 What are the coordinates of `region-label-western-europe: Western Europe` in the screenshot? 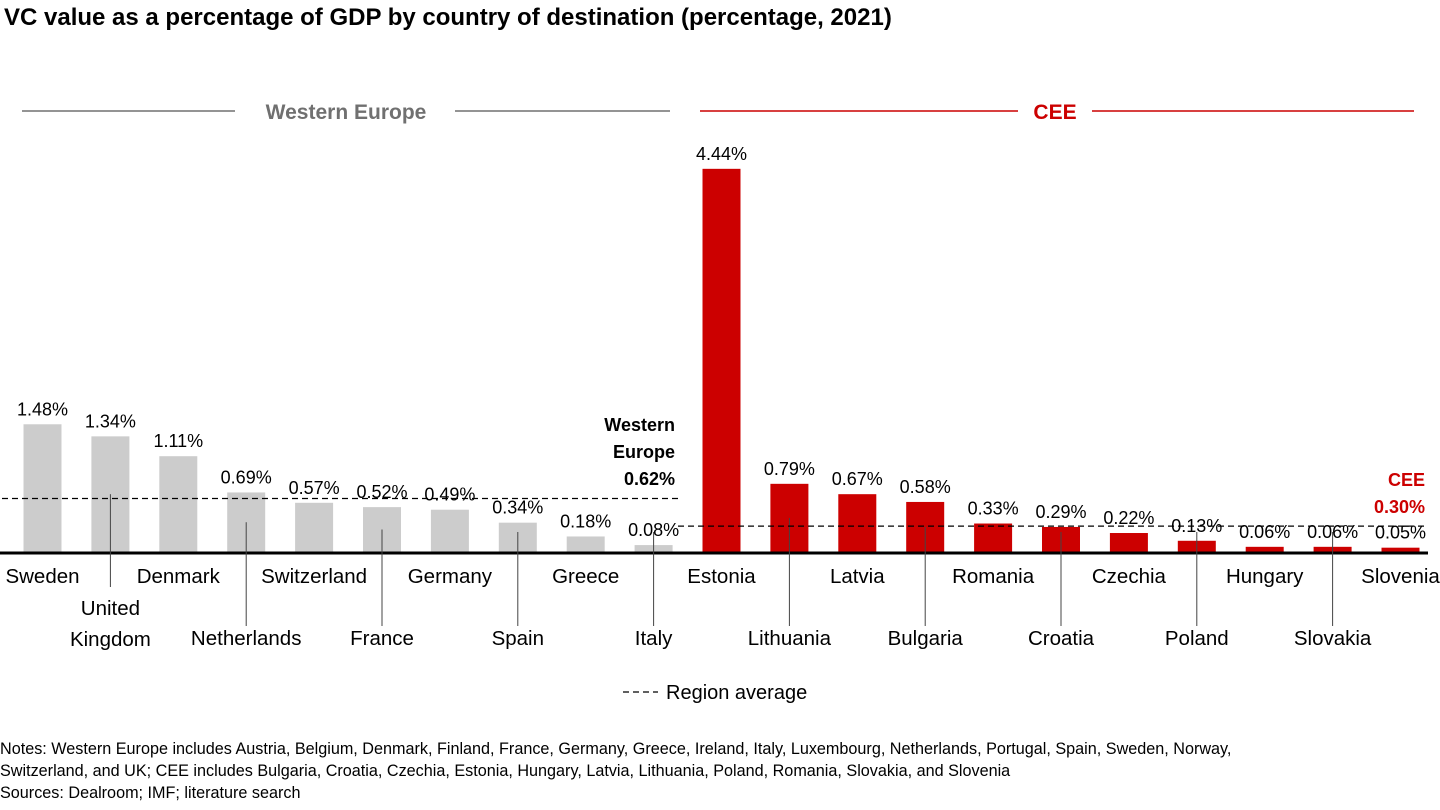 It's located at (346, 112).